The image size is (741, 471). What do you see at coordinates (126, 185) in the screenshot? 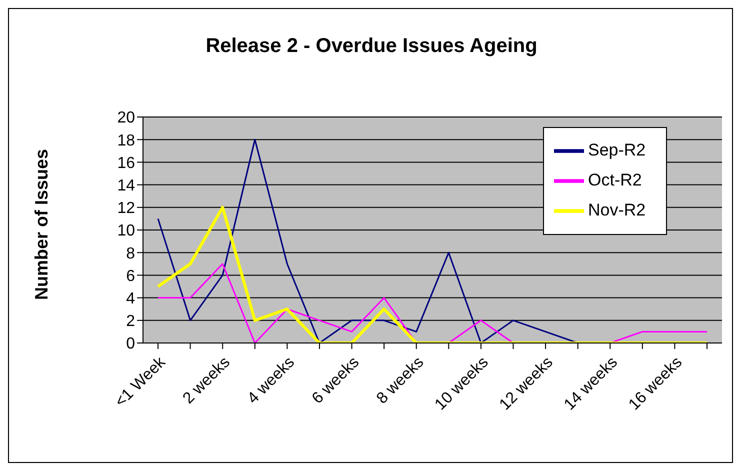
I see `y-tick-label: 14` at bounding box center [126, 185].